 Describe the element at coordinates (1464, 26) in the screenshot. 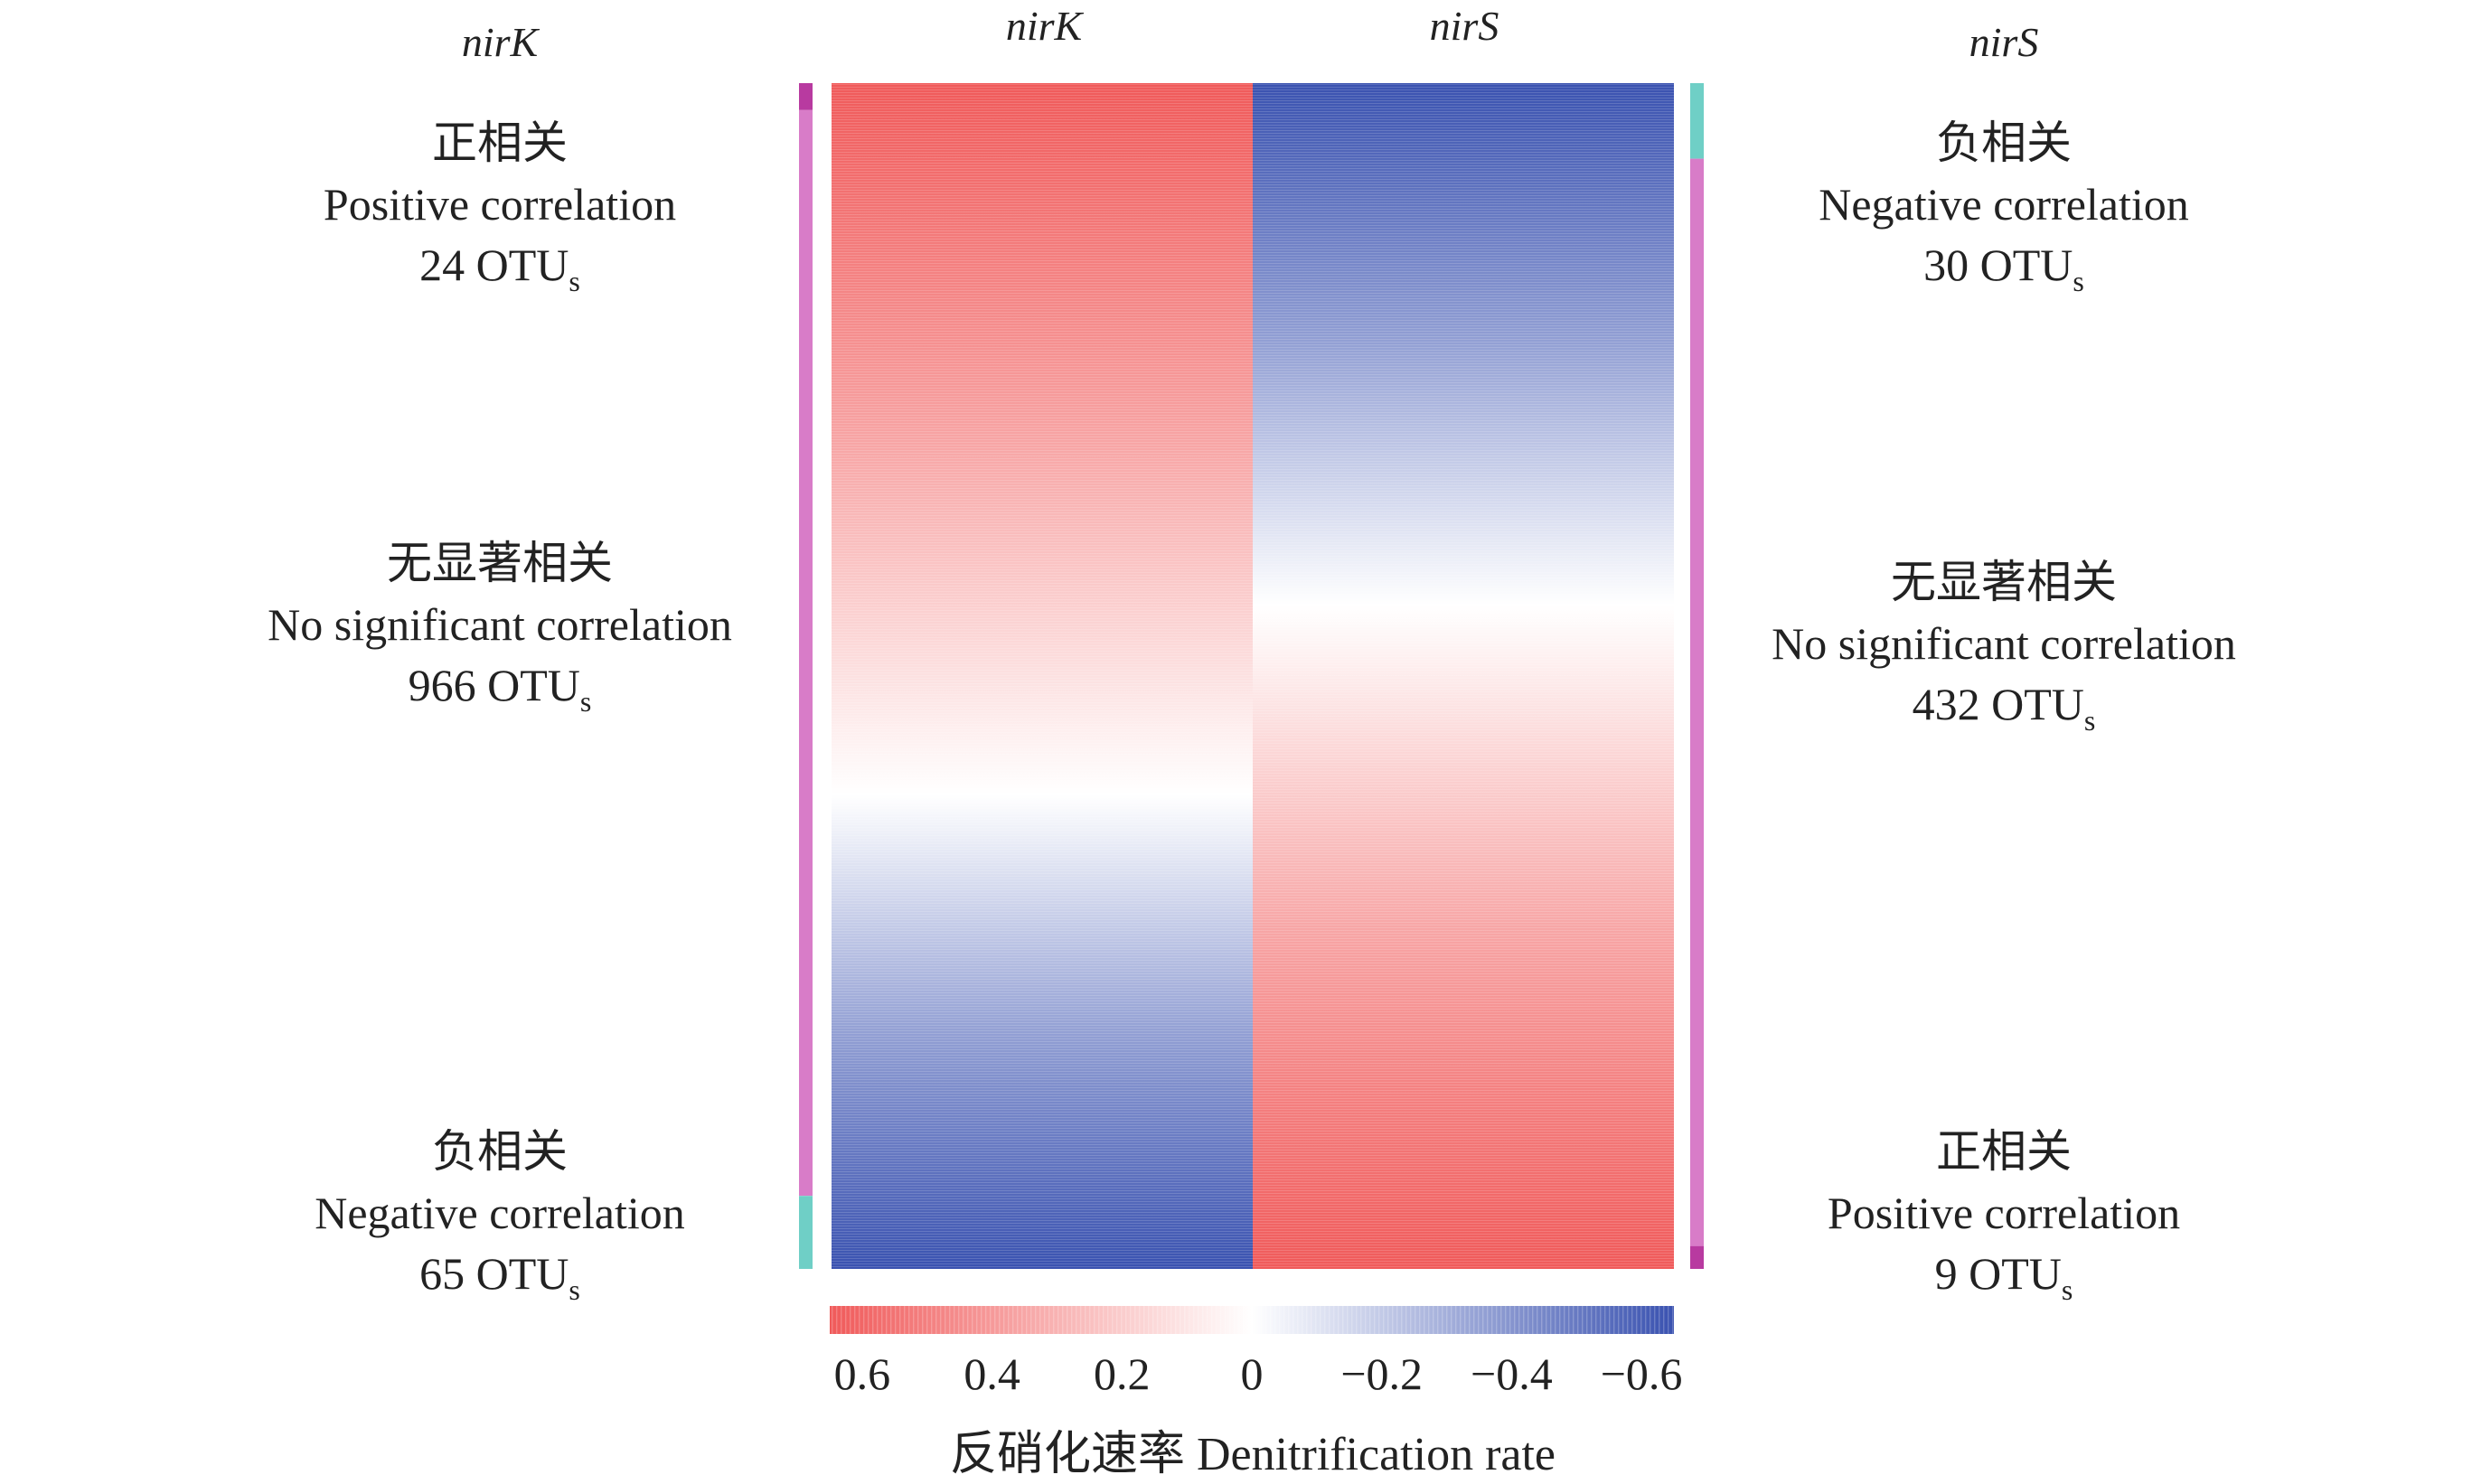

I see `heatmap-column-header-nirs: nirS` at that location.